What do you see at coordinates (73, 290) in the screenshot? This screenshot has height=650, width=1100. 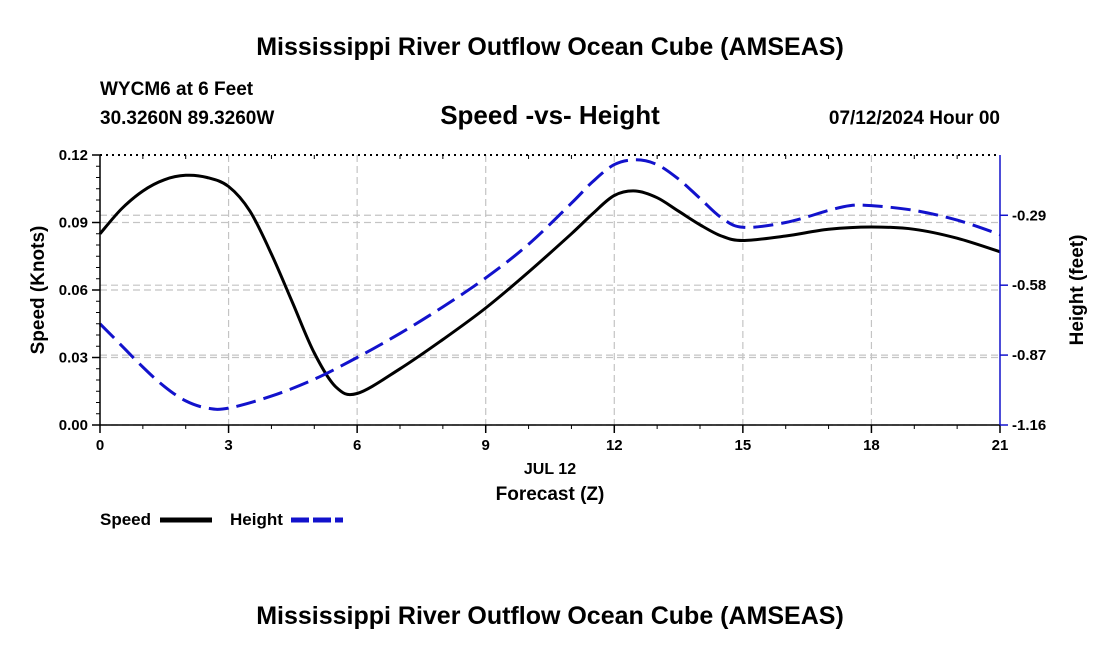 I see `y-tick-label: 0.06` at bounding box center [73, 290].